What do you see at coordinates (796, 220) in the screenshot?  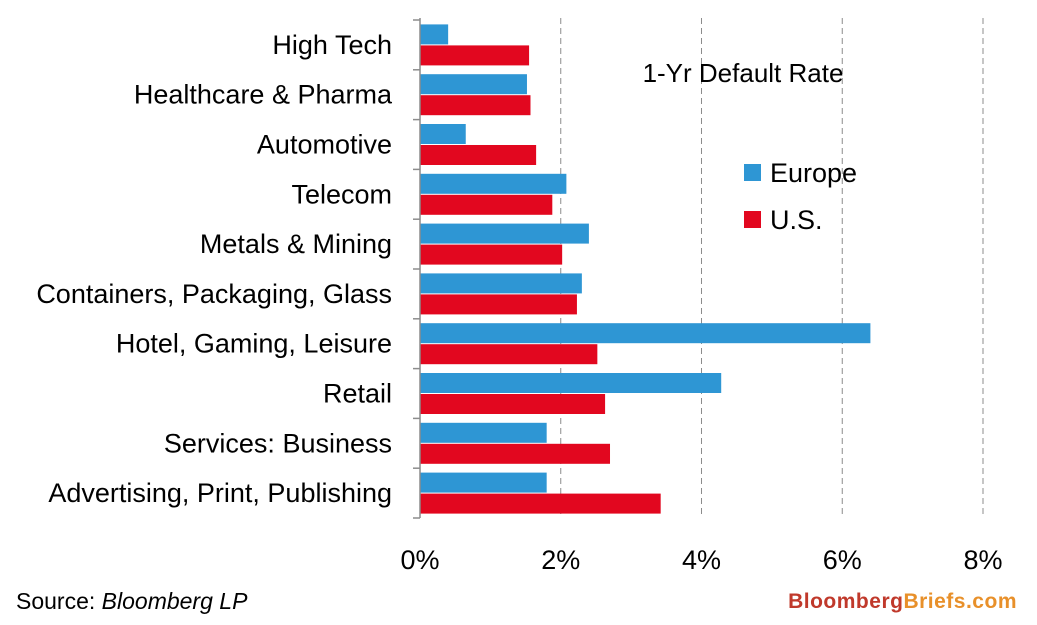 I see `legend-label-us: U.S.` at bounding box center [796, 220].